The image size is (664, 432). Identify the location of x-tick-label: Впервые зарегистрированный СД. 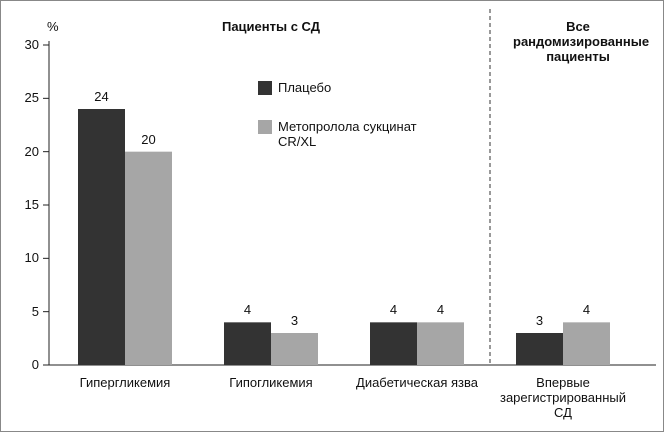
(562, 397).